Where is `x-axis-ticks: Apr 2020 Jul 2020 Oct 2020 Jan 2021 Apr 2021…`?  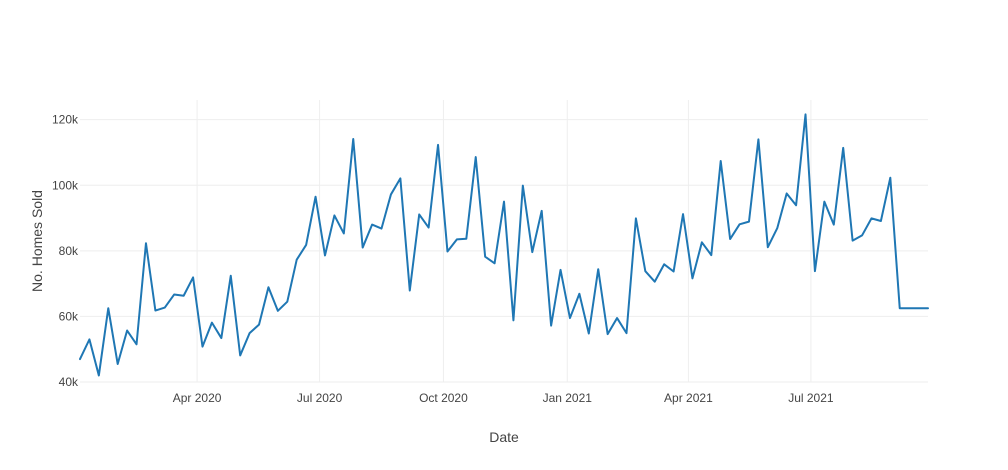 x-axis-ticks: Apr 2020 Jul 2020 Oct 2020 Jan 2021 Apr 2021… is located at coordinates (503, 398).